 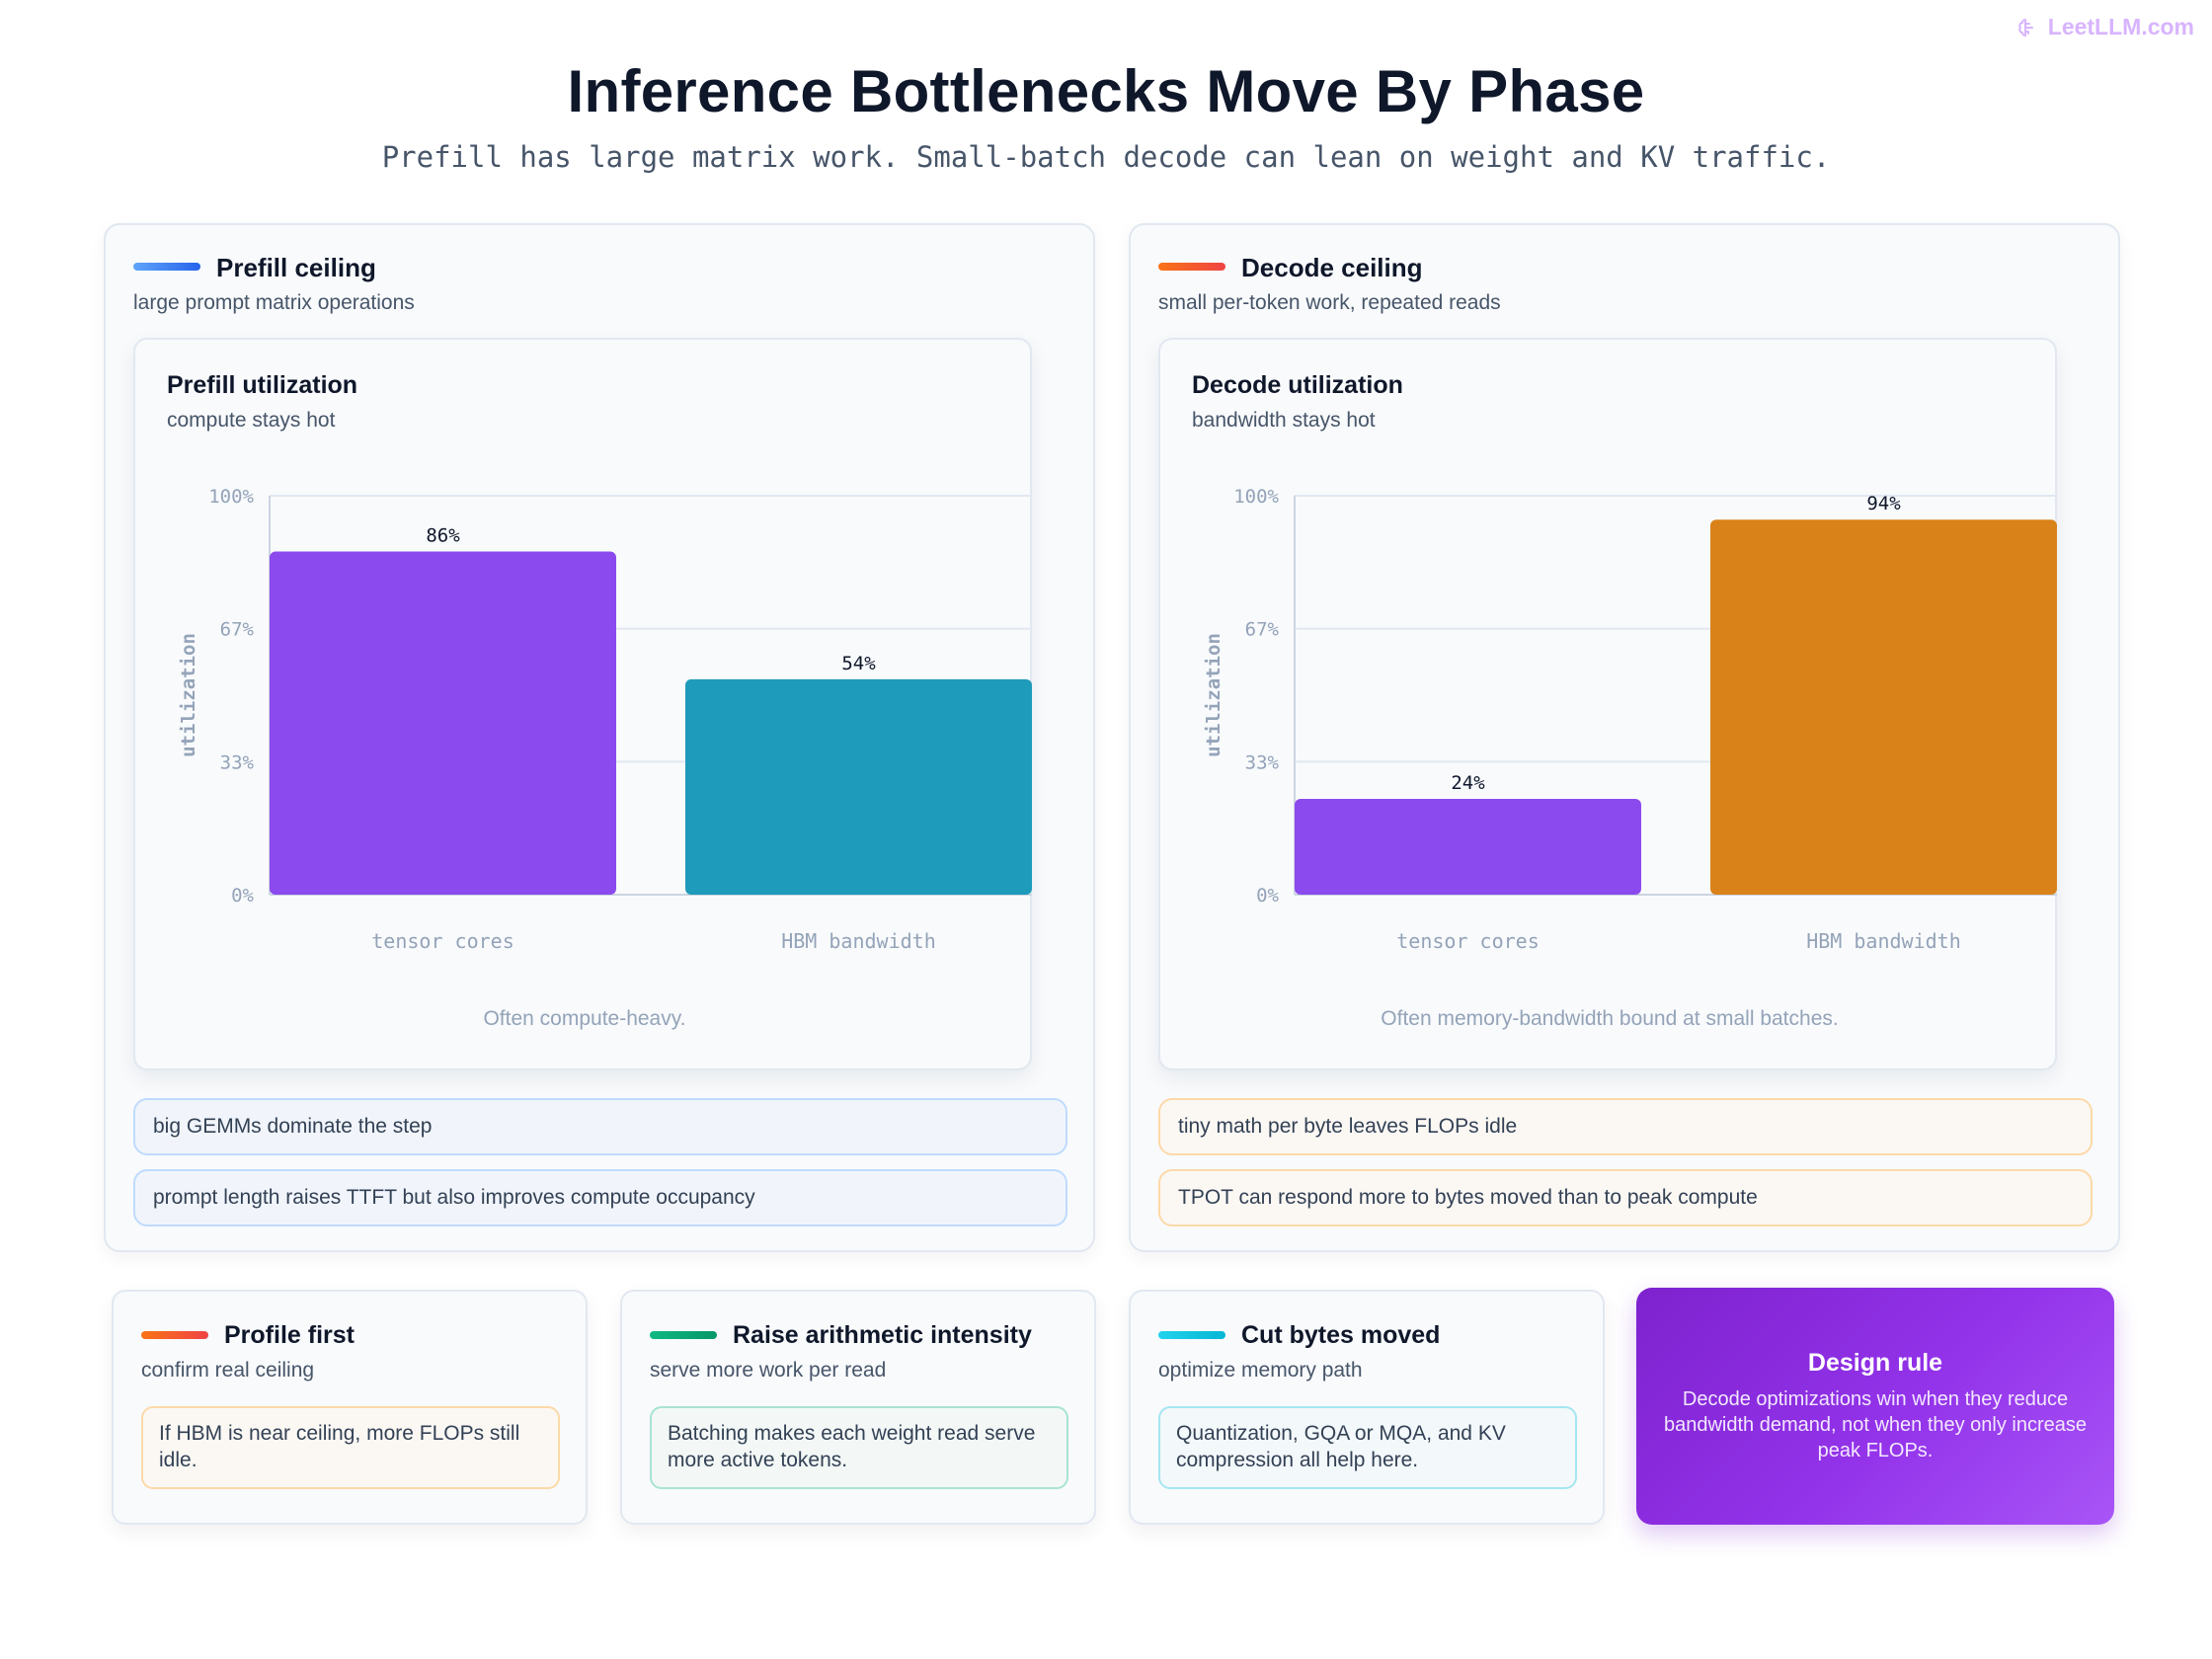 I want to click on brand: LeetLLM.com, so click(x=2105, y=27).